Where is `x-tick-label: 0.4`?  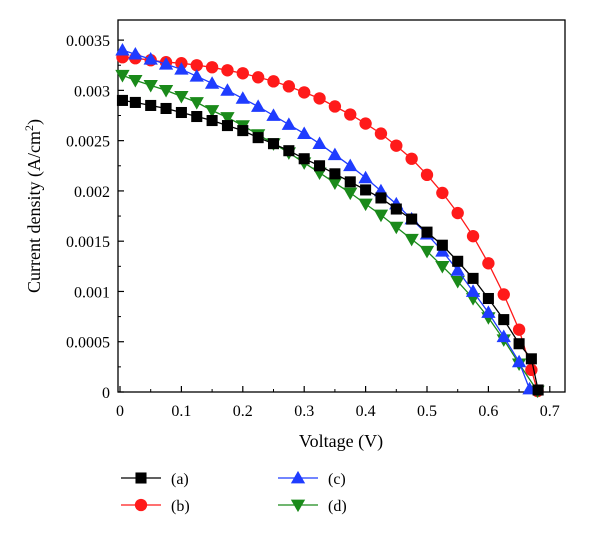 x-tick-label: 0.4 is located at coordinates (366, 411).